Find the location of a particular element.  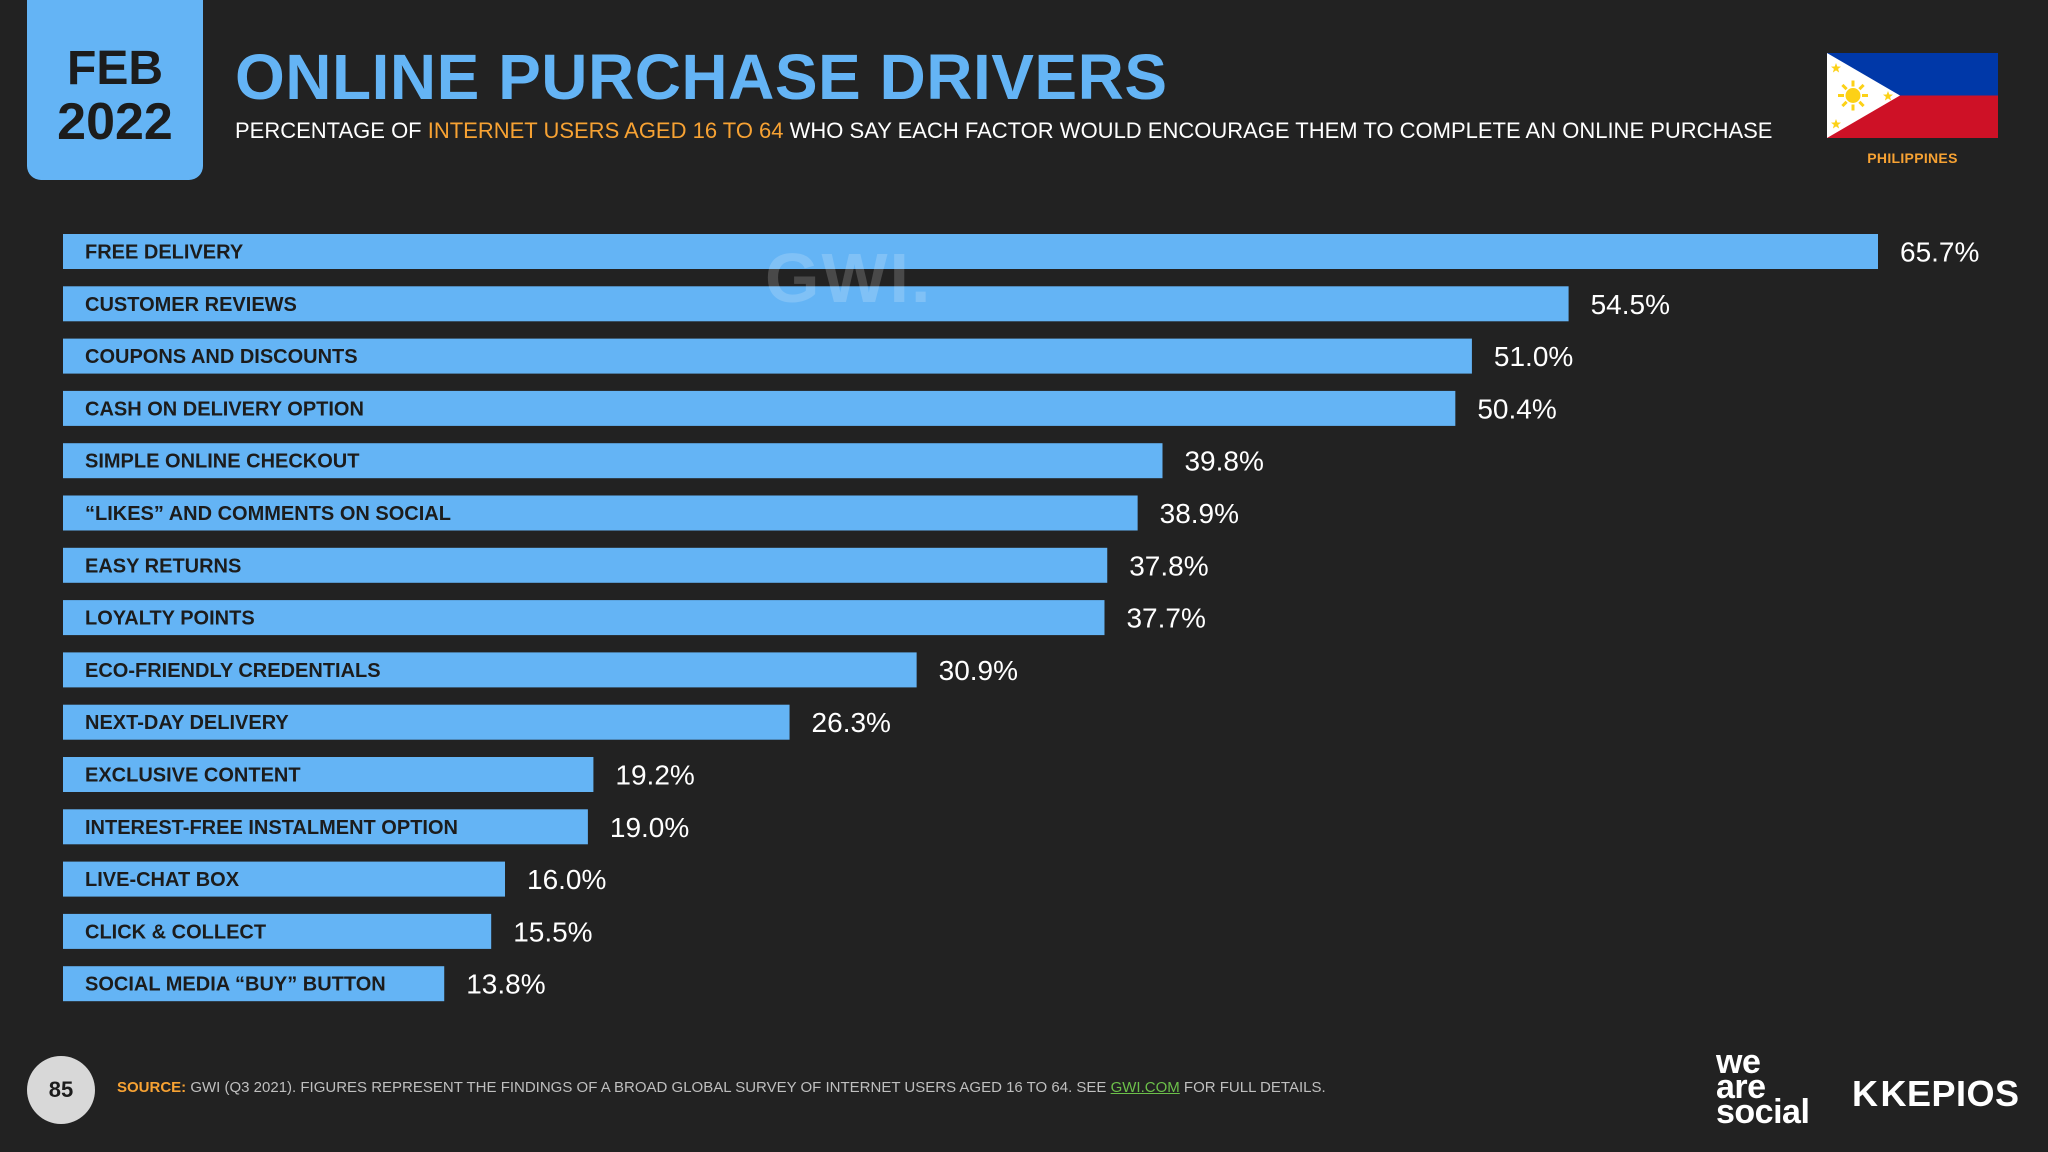

bar-group: LIVE-CHAT BOX 16.0% is located at coordinates (334, 879).